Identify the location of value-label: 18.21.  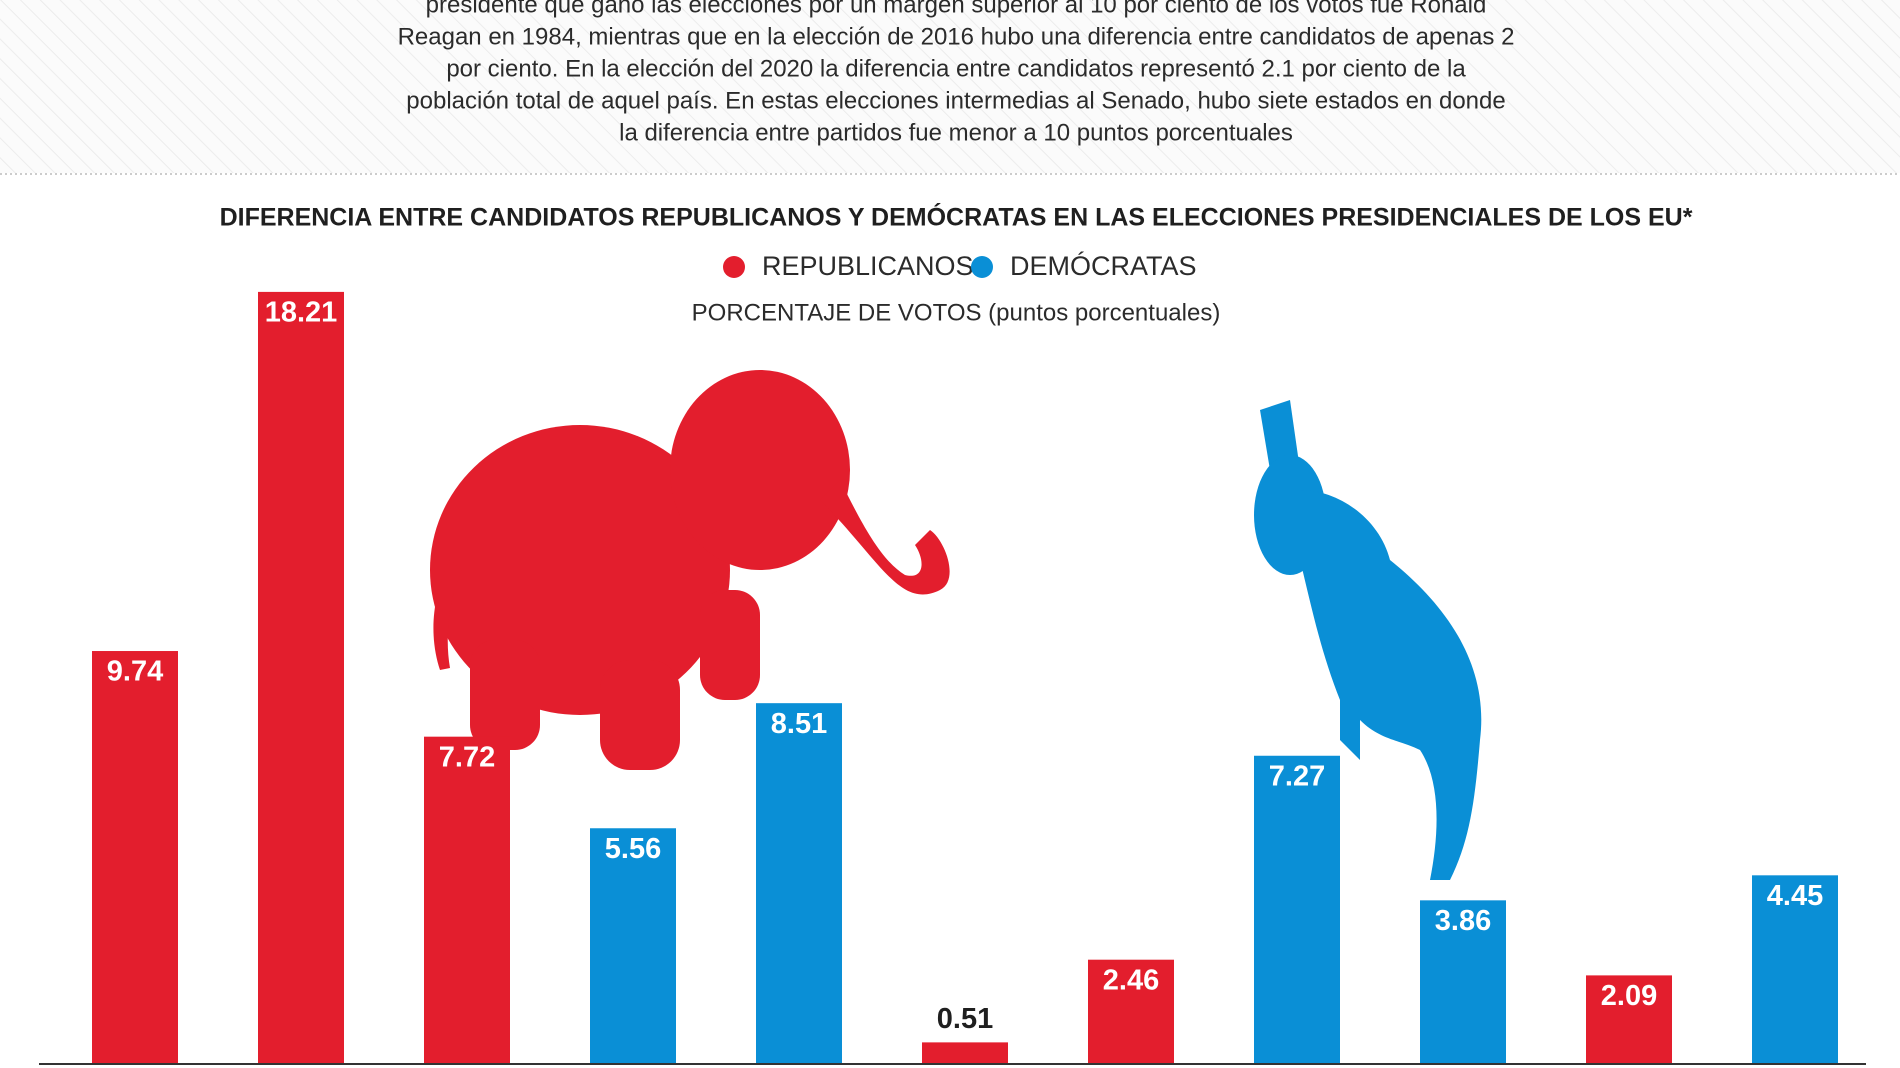
(301, 313).